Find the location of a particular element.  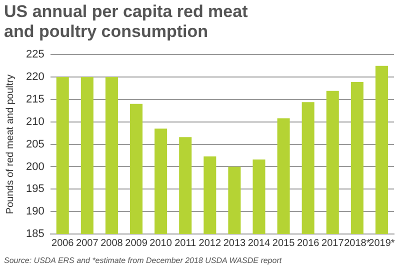

chart-title: US annual per capita red meat and poultry consumption is located at coordinates (126, 21).